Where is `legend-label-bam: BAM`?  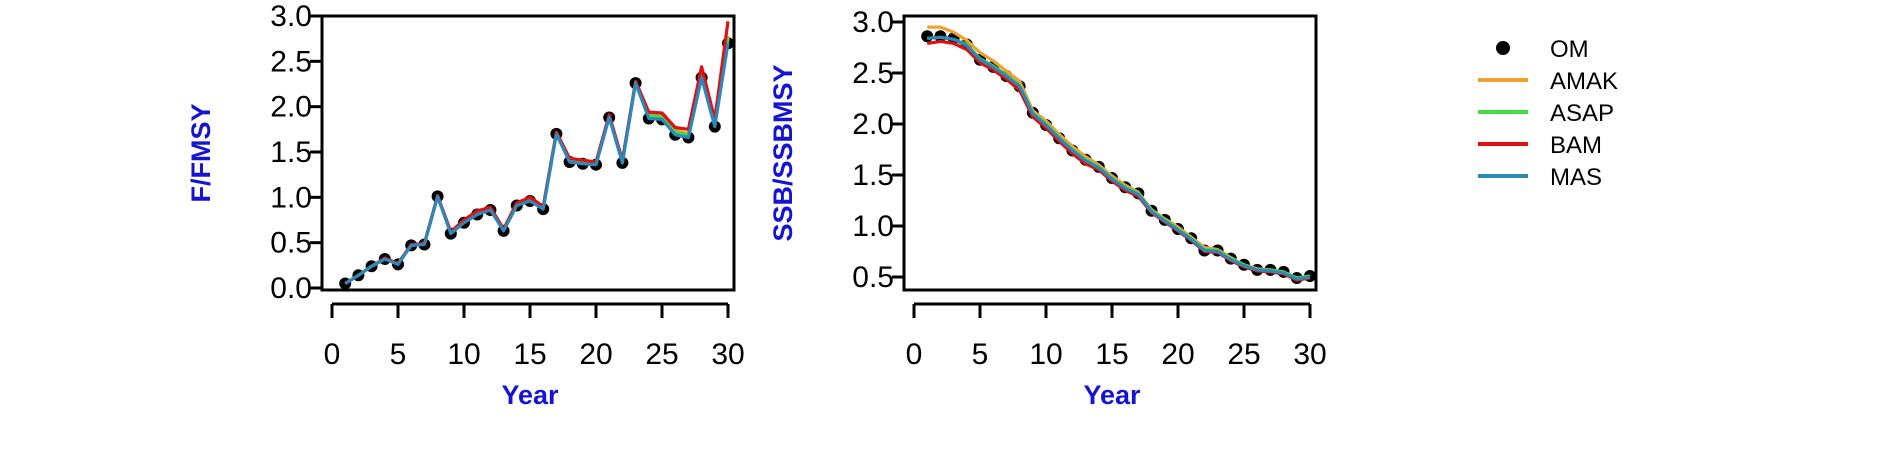
legend-label-bam: BAM is located at coordinates (1576, 145).